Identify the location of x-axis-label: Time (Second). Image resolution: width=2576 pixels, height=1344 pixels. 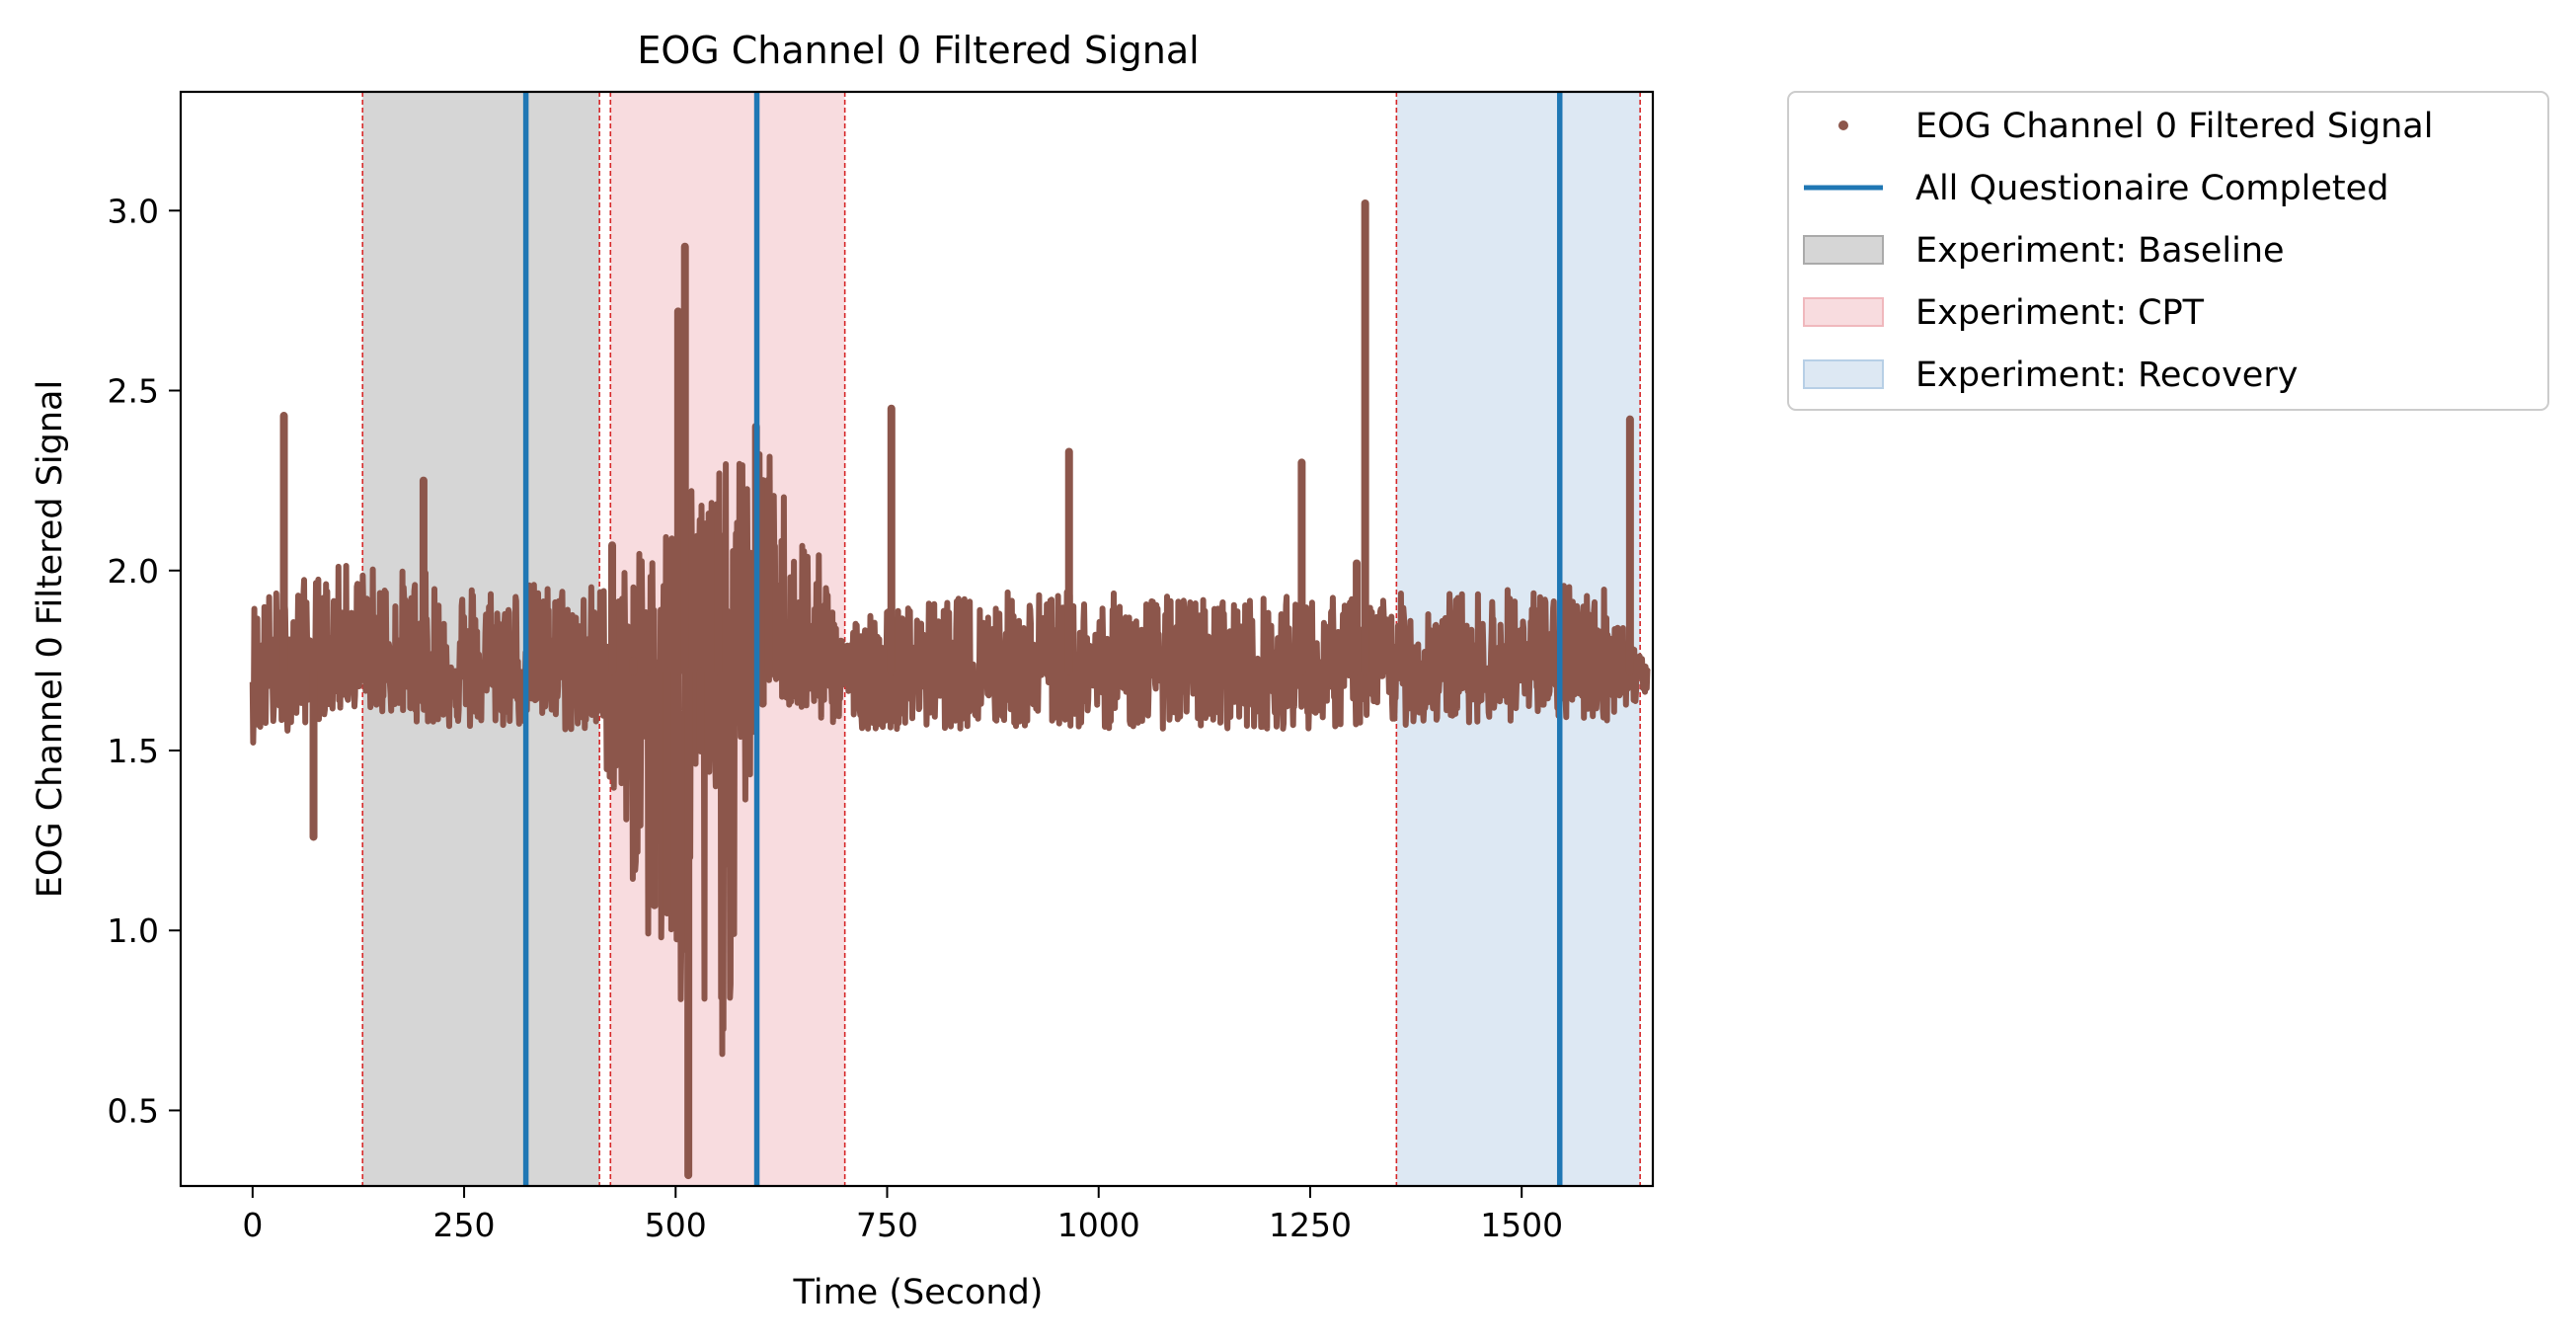
(918, 1292).